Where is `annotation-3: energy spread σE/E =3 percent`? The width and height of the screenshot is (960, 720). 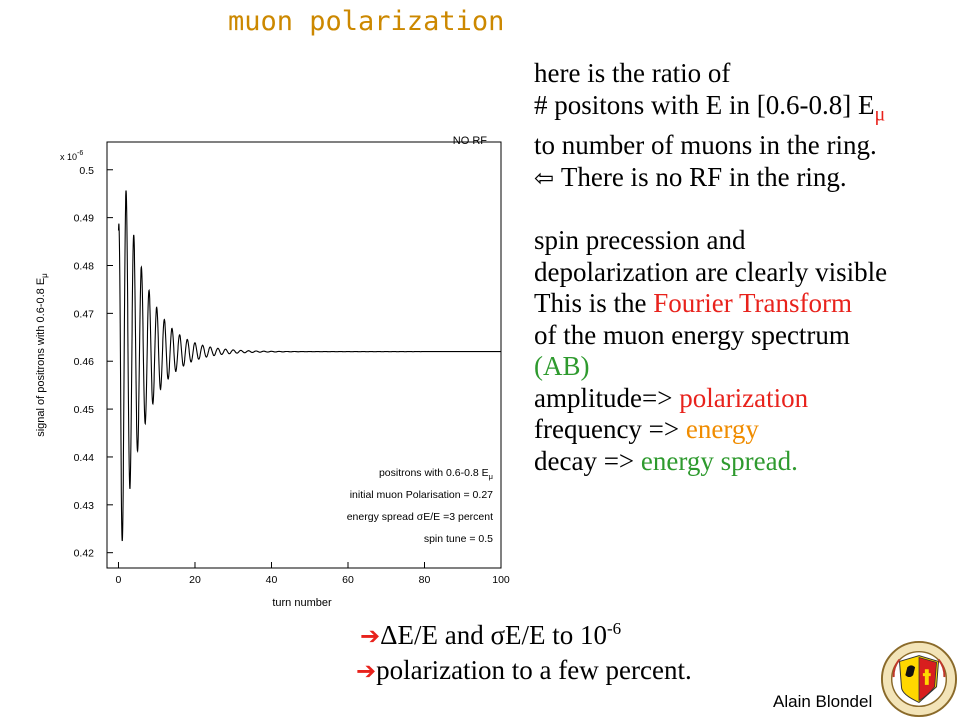 annotation-3: energy spread σE/E =3 percent is located at coordinates (420, 517).